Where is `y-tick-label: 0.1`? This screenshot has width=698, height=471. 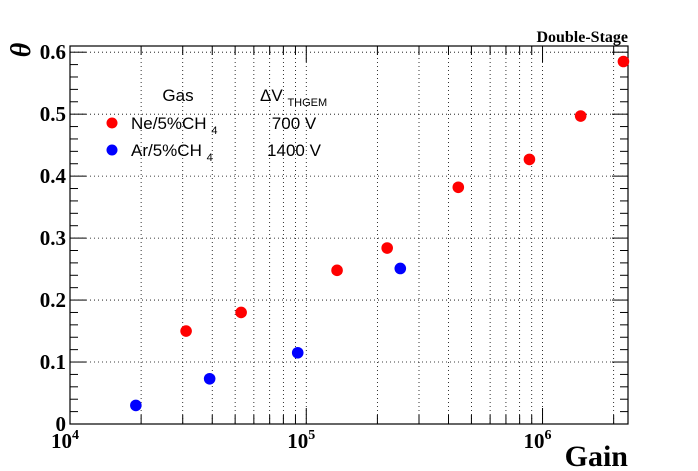
y-tick-label: 0.1 is located at coordinates (53, 362).